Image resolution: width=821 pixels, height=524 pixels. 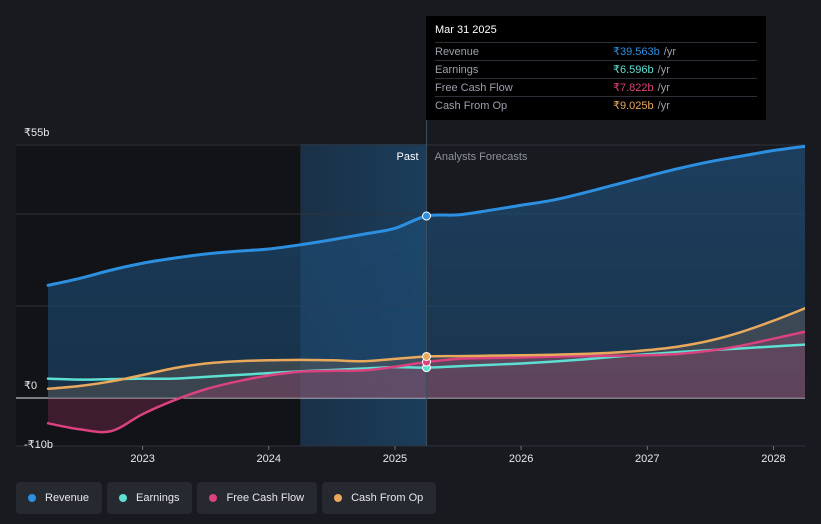 I want to click on hover-markers, so click(x=426, y=292).